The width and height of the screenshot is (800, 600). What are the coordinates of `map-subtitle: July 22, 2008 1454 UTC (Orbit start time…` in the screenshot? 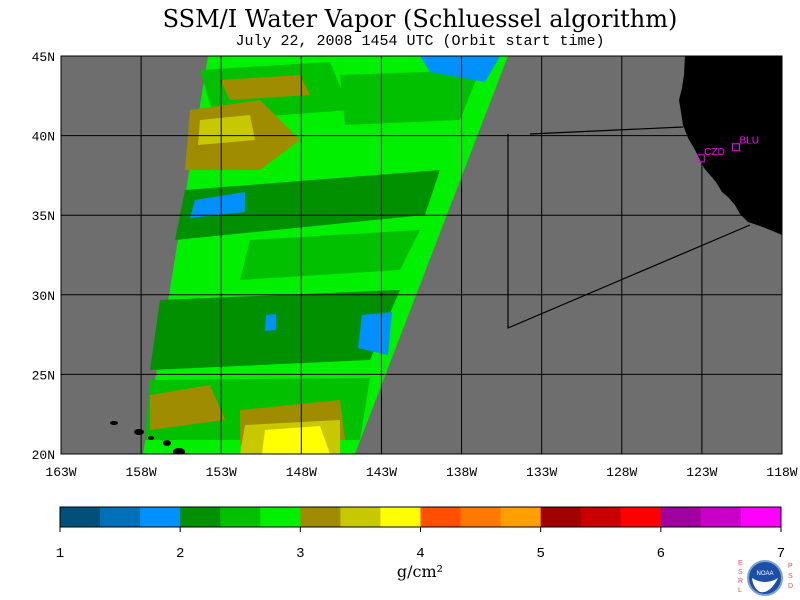 It's located at (420, 41).